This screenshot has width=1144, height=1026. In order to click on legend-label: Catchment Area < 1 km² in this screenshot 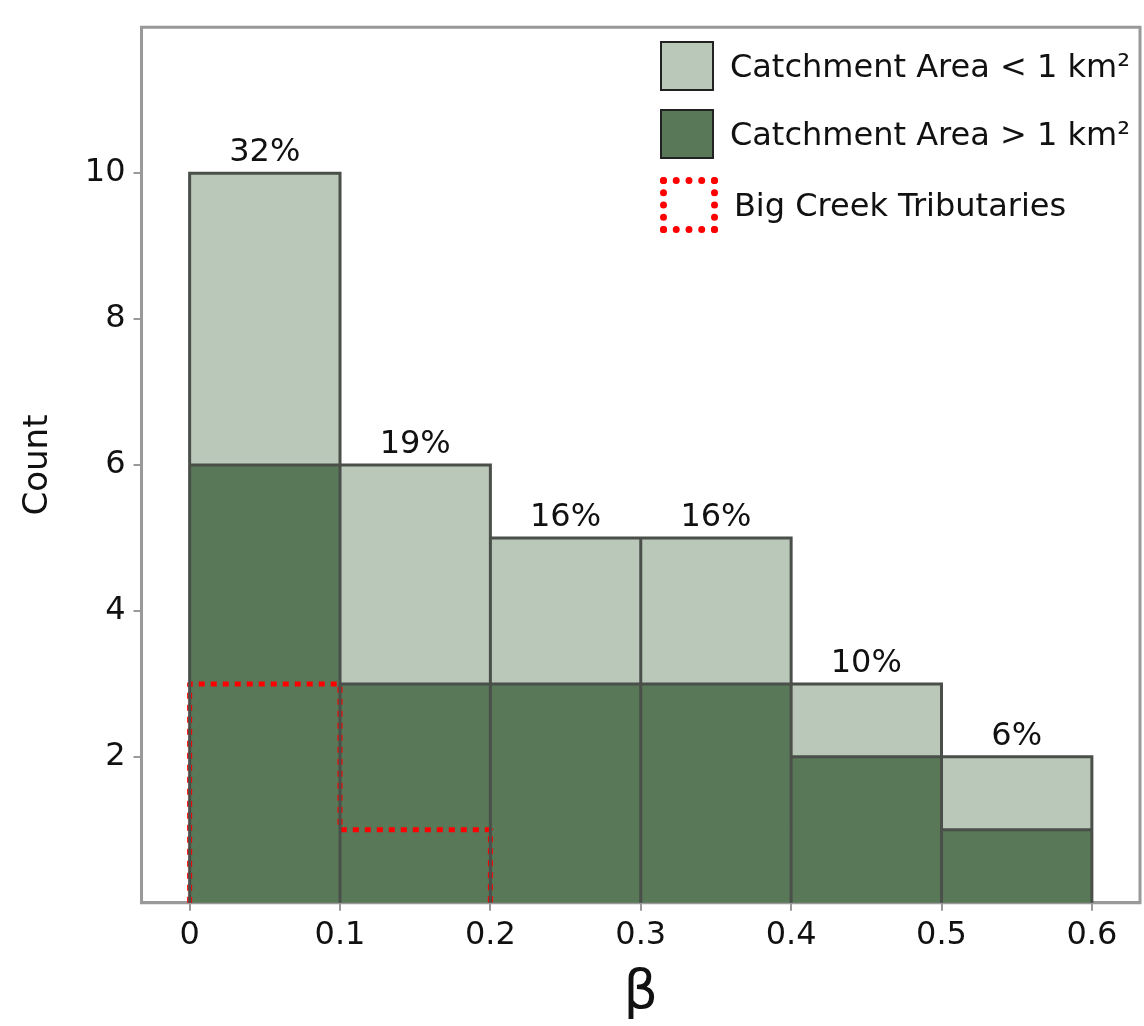, I will do `click(929, 66)`.